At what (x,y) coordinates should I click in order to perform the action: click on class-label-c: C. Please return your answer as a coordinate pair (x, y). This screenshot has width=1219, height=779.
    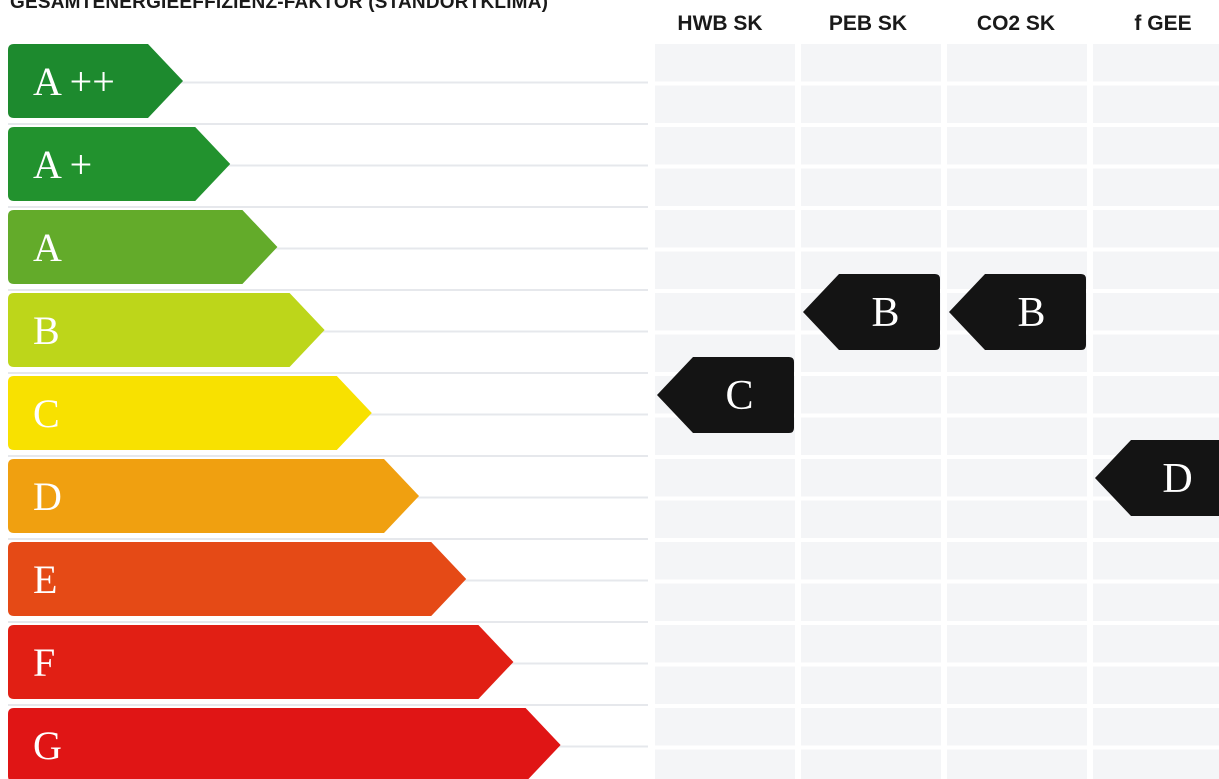
    Looking at the image, I should click on (46, 413).